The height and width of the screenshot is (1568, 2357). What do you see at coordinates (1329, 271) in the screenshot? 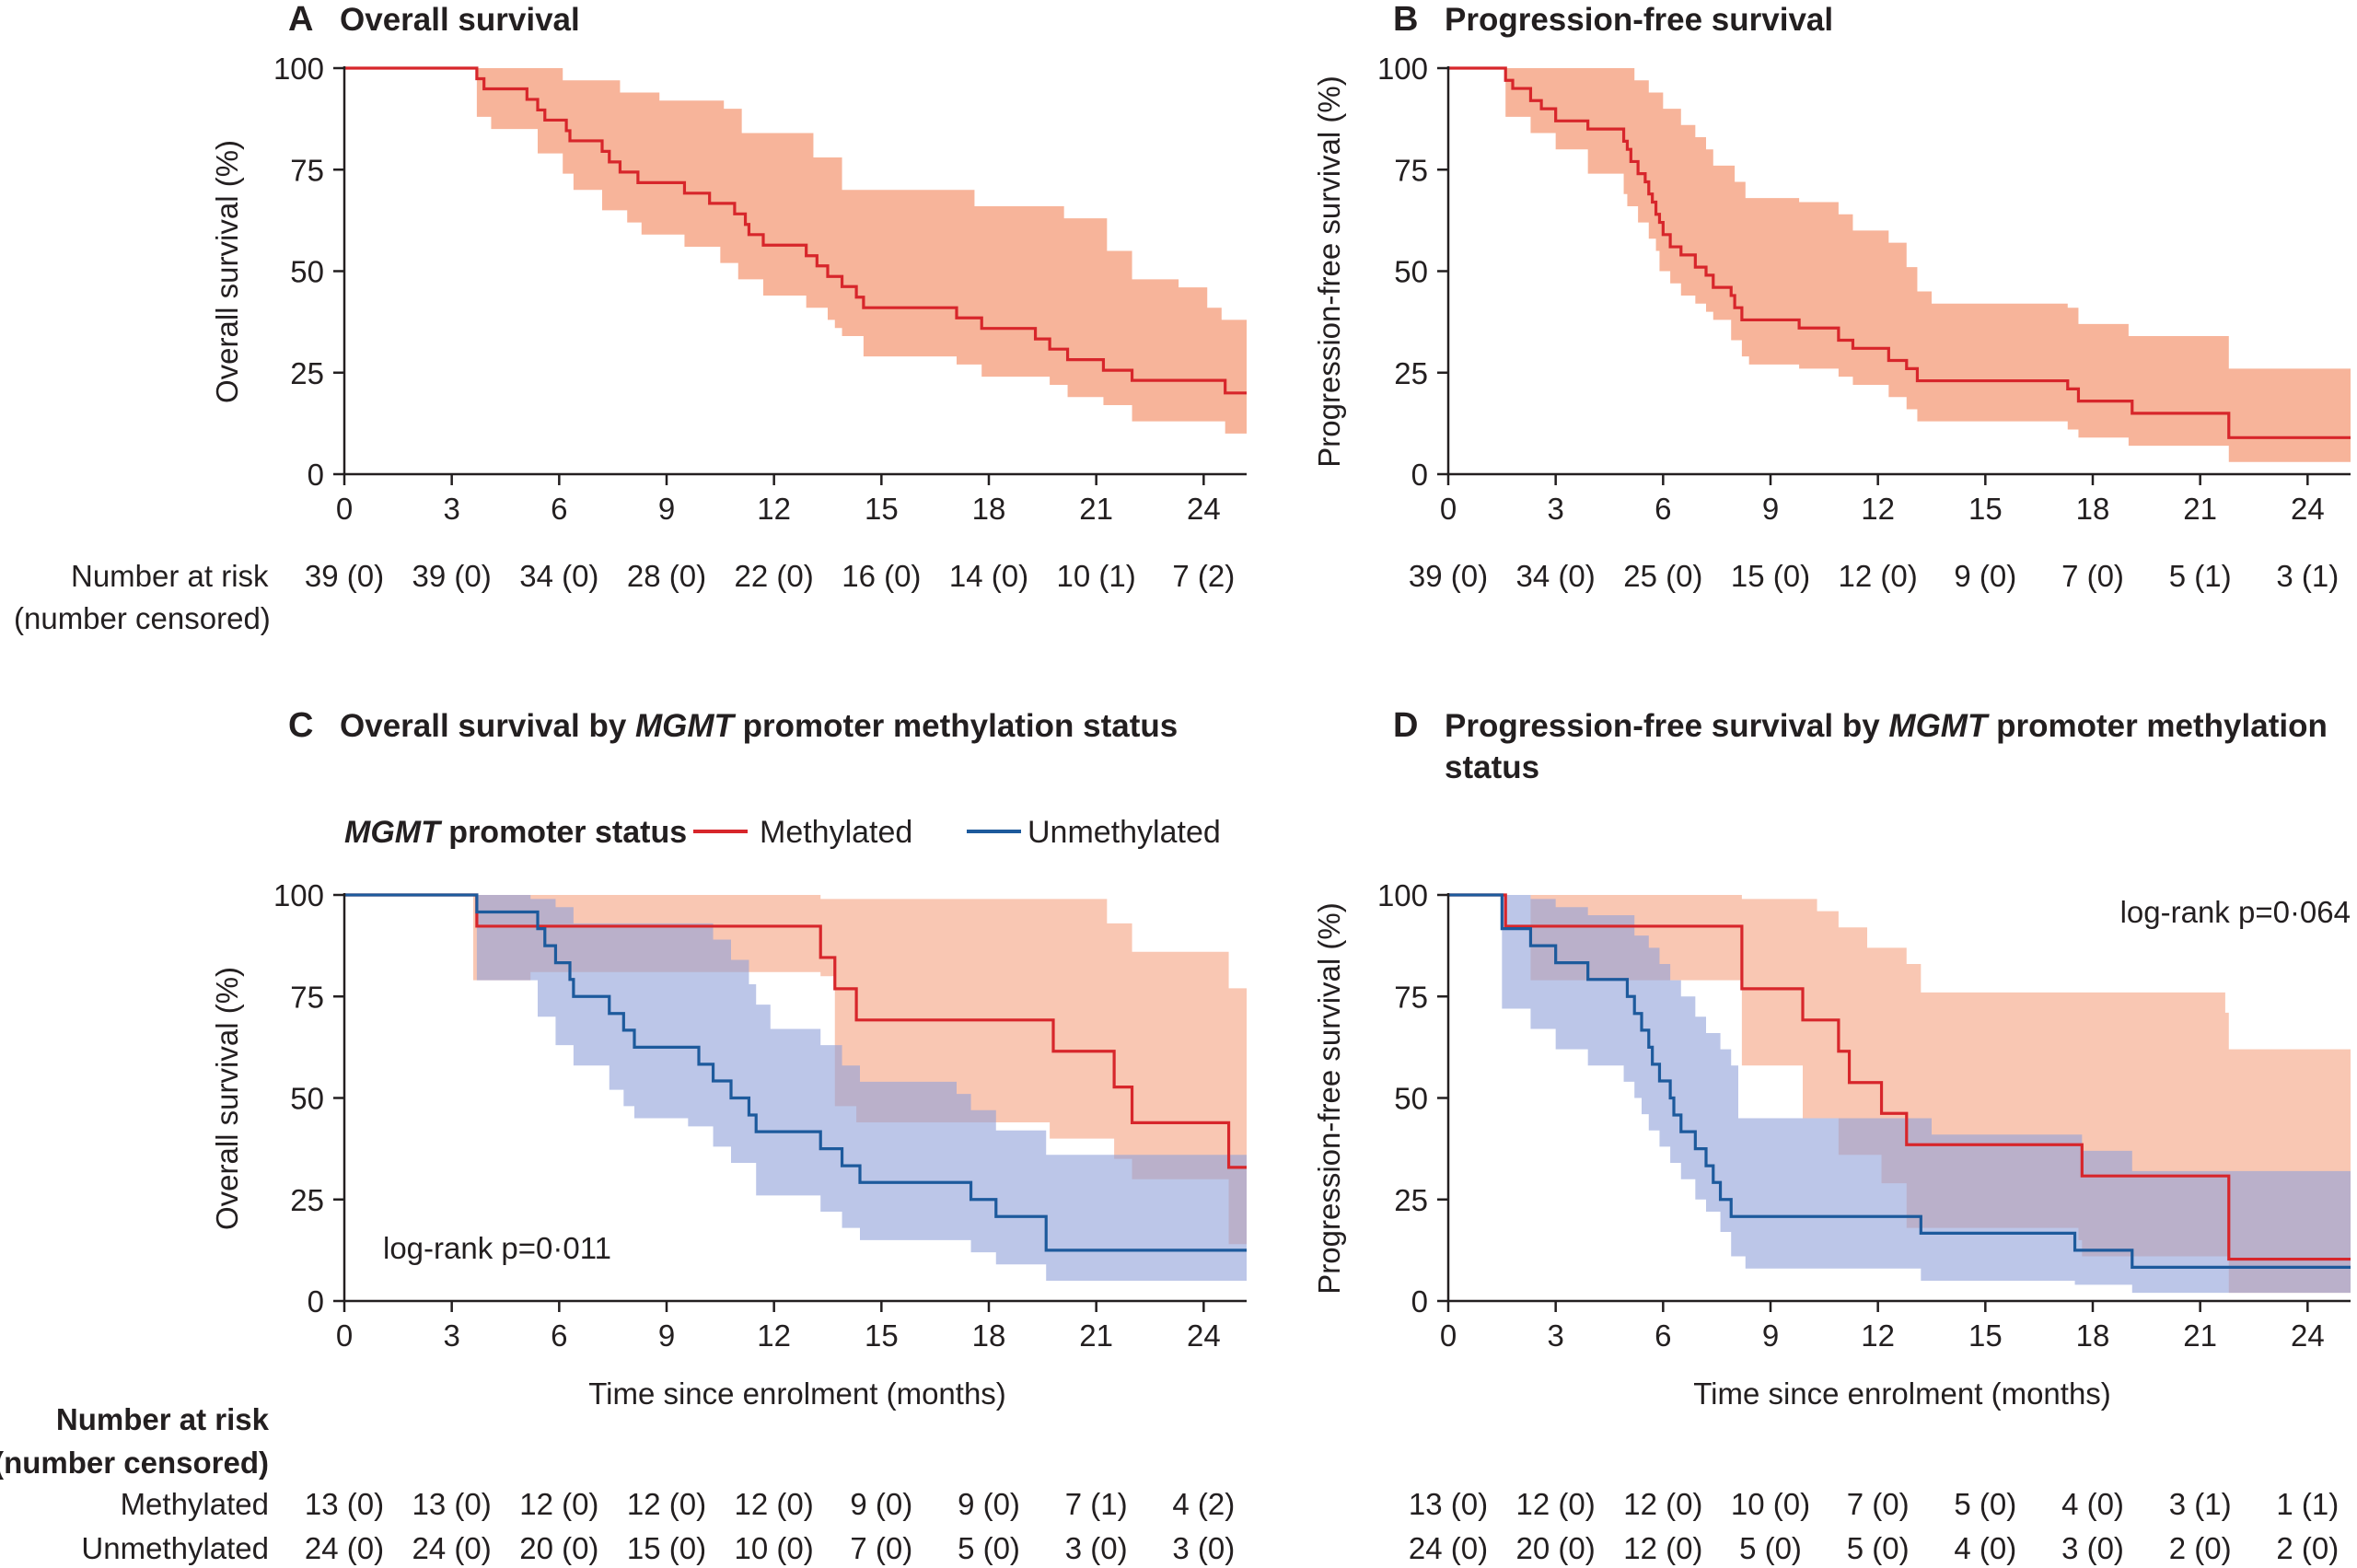
I see `panel-b-y-axis-title: Progression-free survival (%)` at bounding box center [1329, 271].